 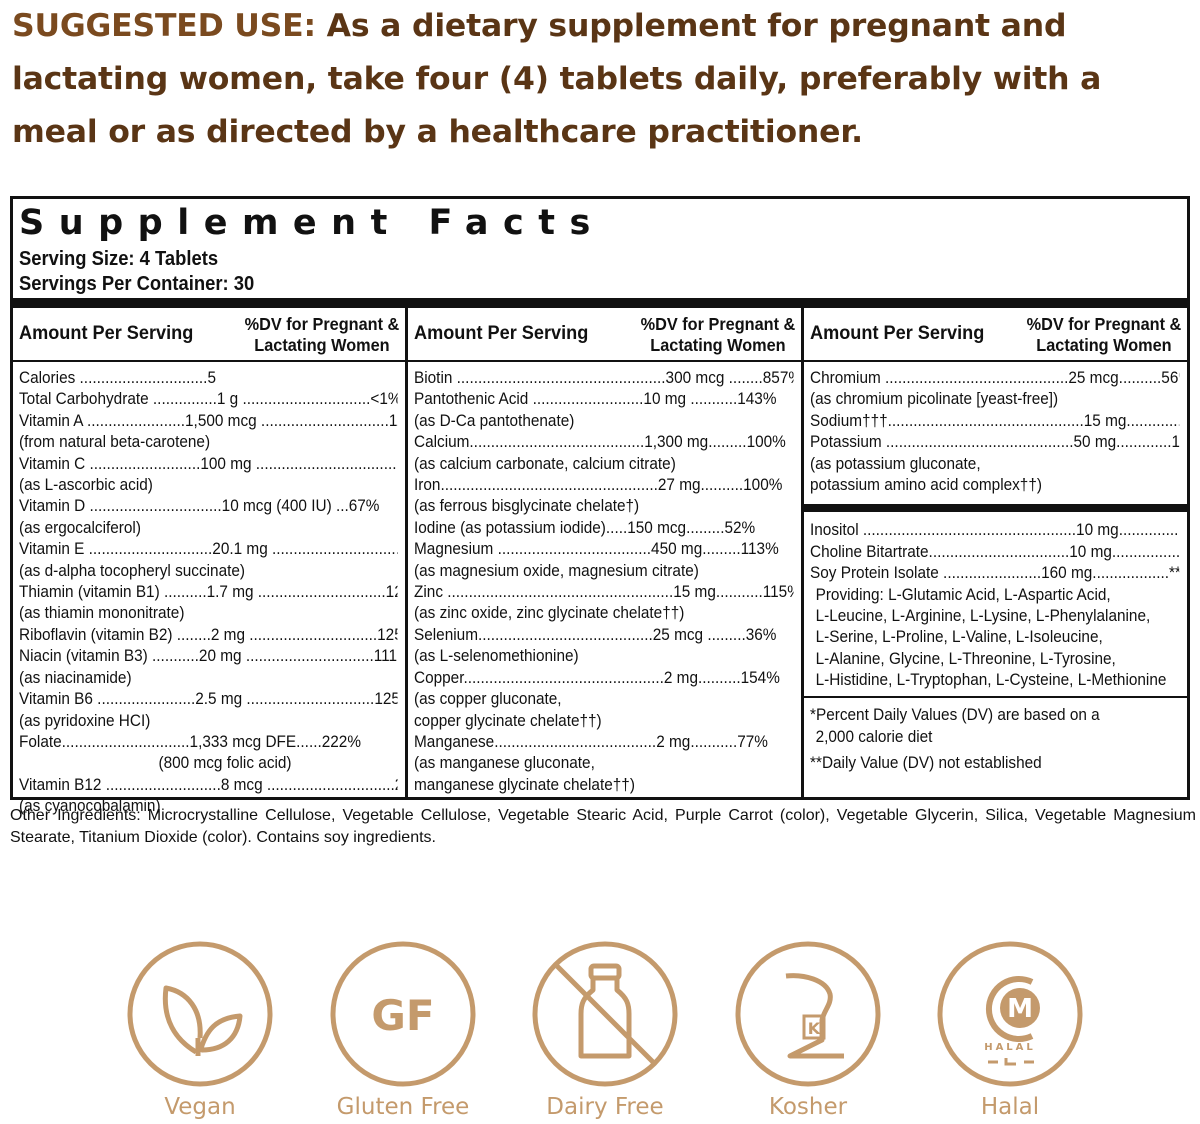 What do you see at coordinates (808, 1014) in the screenshot?
I see `kosher-icon: K` at bounding box center [808, 1014].